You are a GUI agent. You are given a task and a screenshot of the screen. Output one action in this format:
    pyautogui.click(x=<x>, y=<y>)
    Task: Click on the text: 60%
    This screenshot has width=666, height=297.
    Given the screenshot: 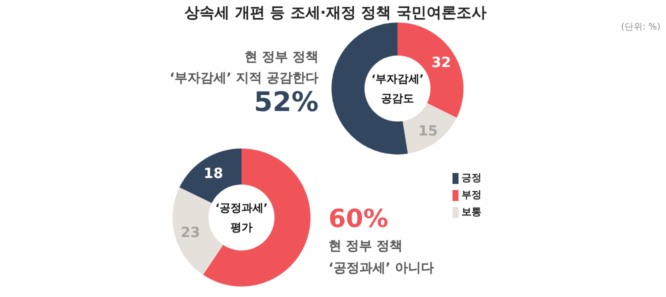 What is the action you would take?
    pyautogui.click(x=358, y=218)
    